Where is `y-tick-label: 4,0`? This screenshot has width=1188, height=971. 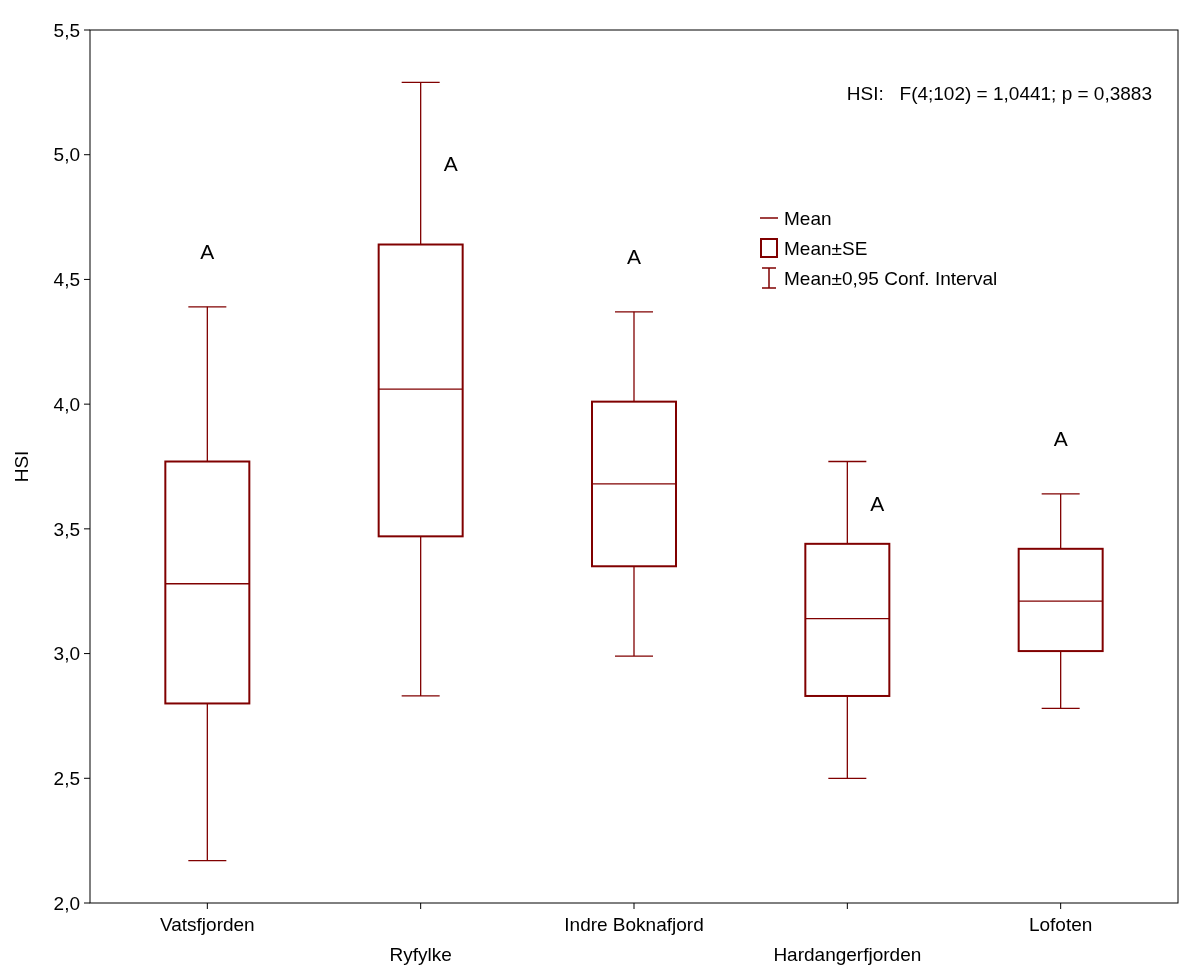
y-tick-label: 4,0 is located at coordinates (66, 404).